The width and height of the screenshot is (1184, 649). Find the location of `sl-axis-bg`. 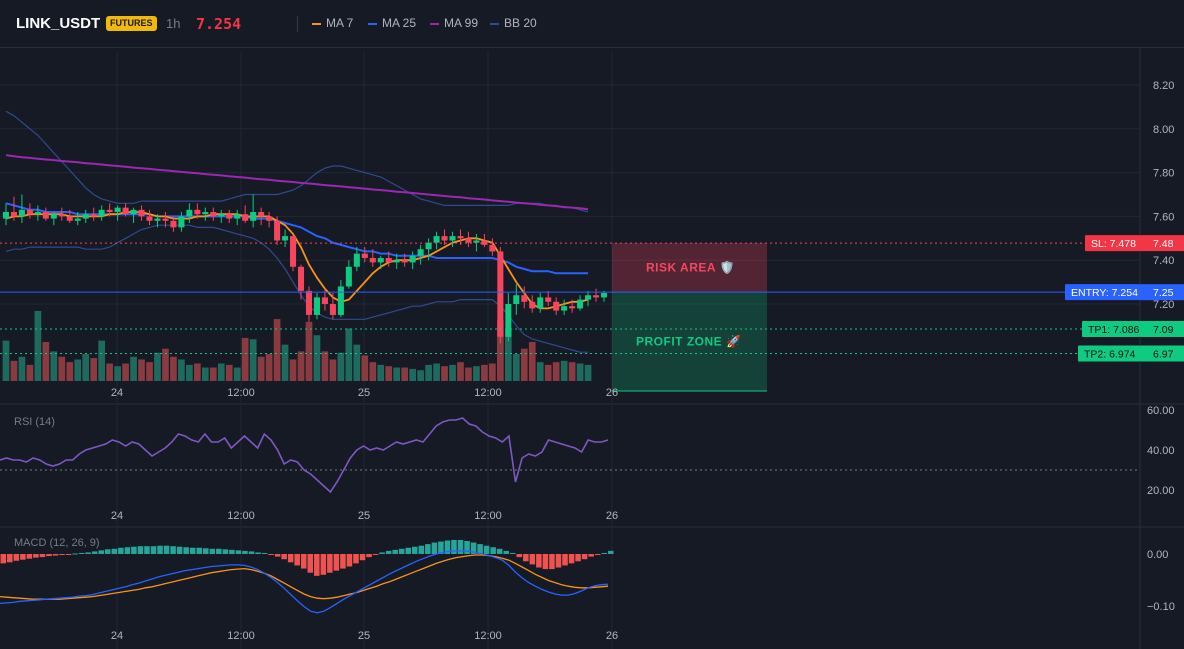

sl-axis-bg is located at coordinates (1162, 243).